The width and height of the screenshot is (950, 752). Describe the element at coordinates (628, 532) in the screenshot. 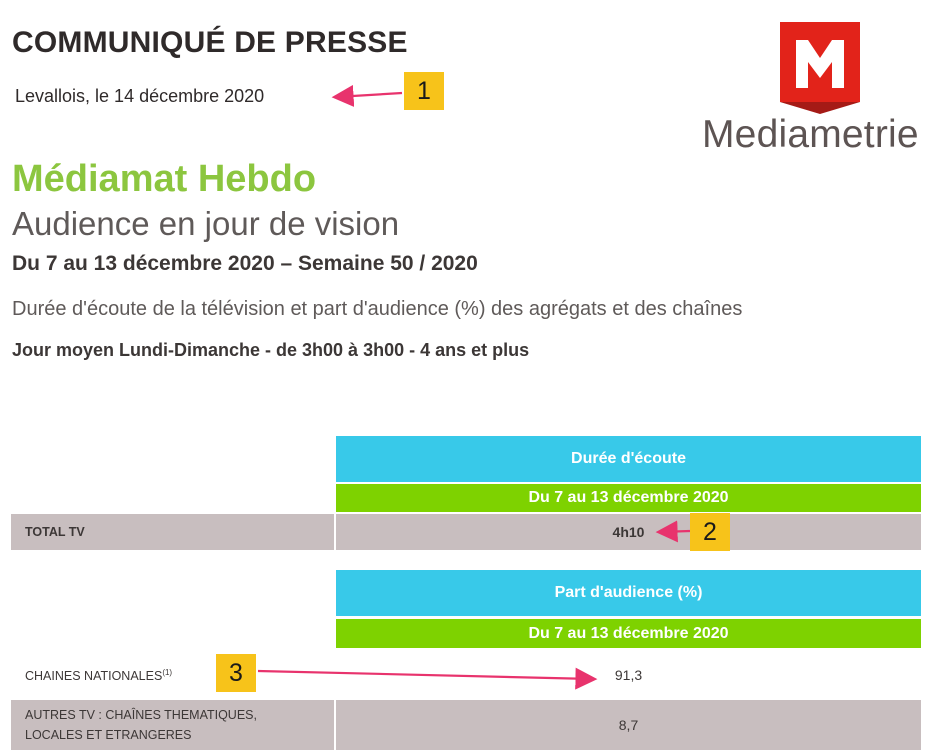

I see `row-value-total-tv: 4h10` at that location.